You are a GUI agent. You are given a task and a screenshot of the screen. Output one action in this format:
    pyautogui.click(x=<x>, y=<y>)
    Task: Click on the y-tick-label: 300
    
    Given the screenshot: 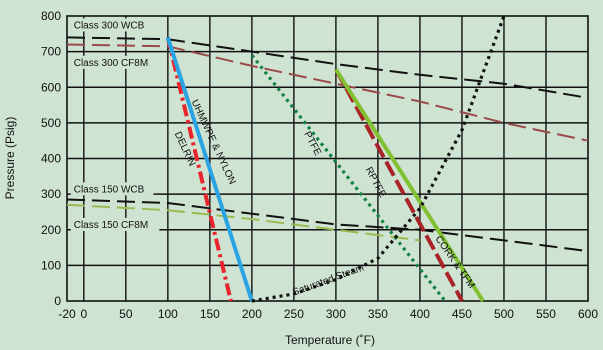 What is the action you would take?
    pyautogui.click(x=51, y=194)
    